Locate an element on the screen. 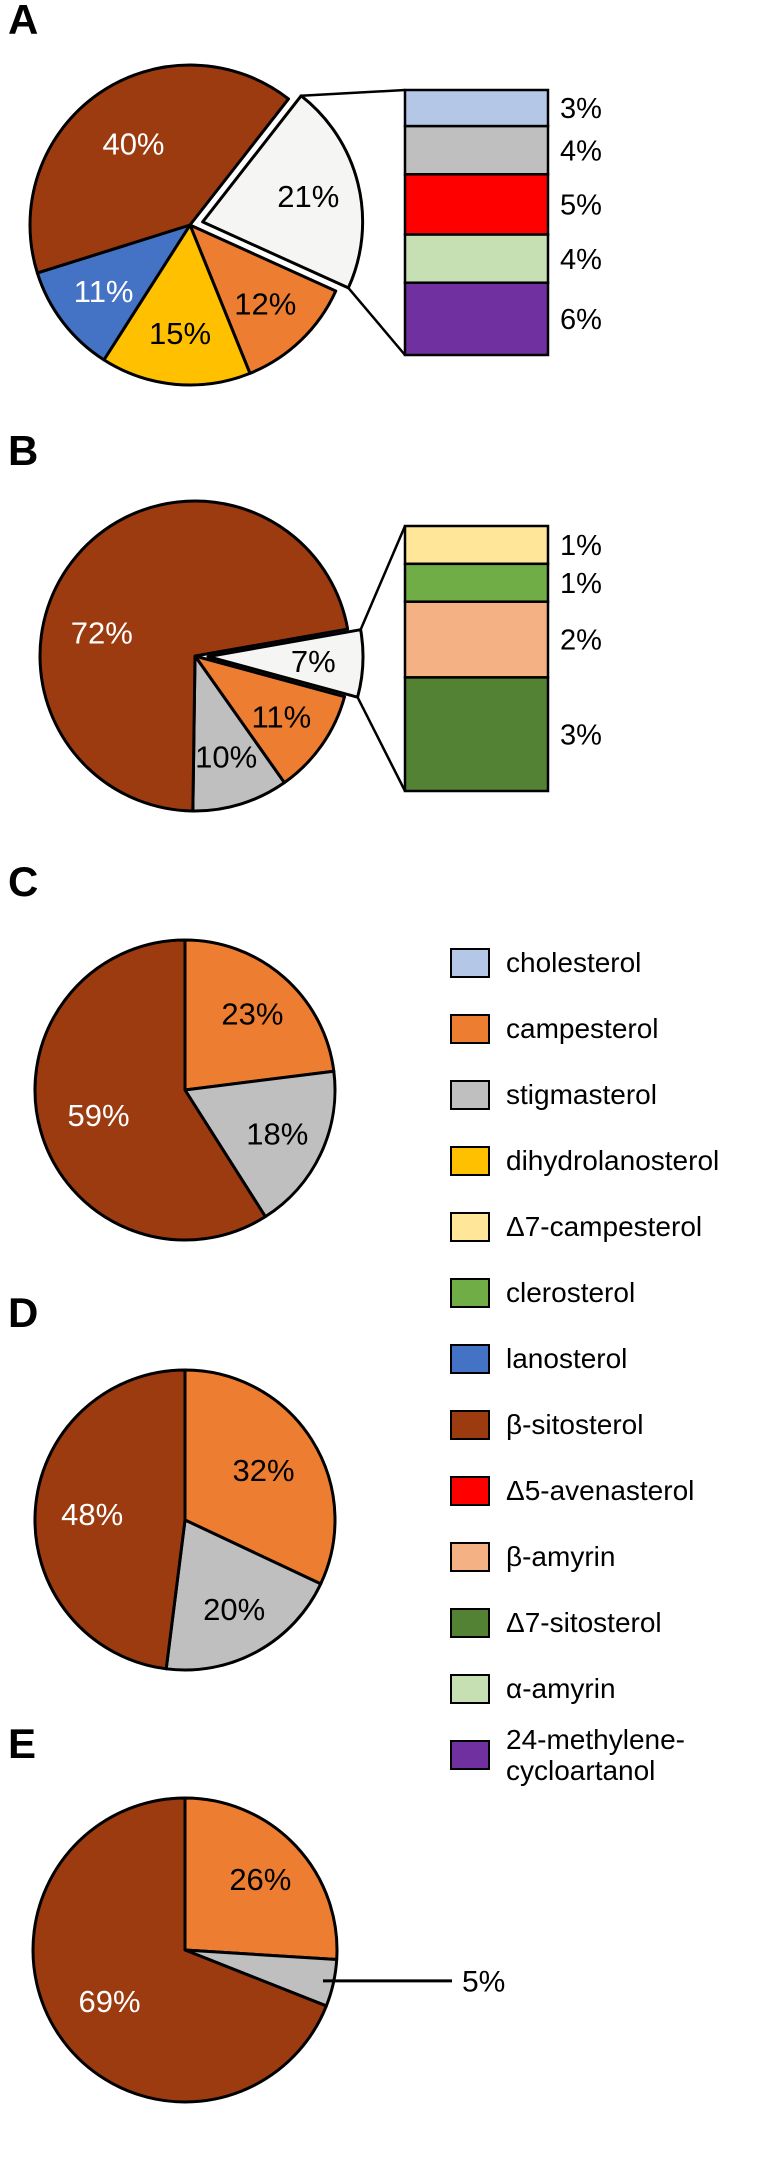  panel-a-label: A is located at coordinates (23, 21).